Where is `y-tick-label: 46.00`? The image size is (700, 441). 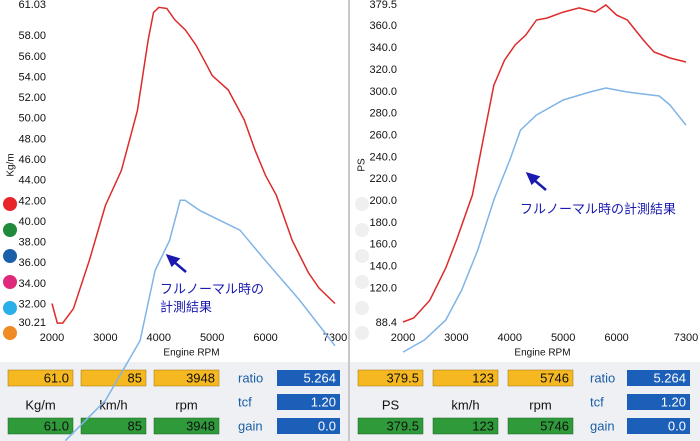 y-tick-label: 46.00 is located at coordinates (32, 160).